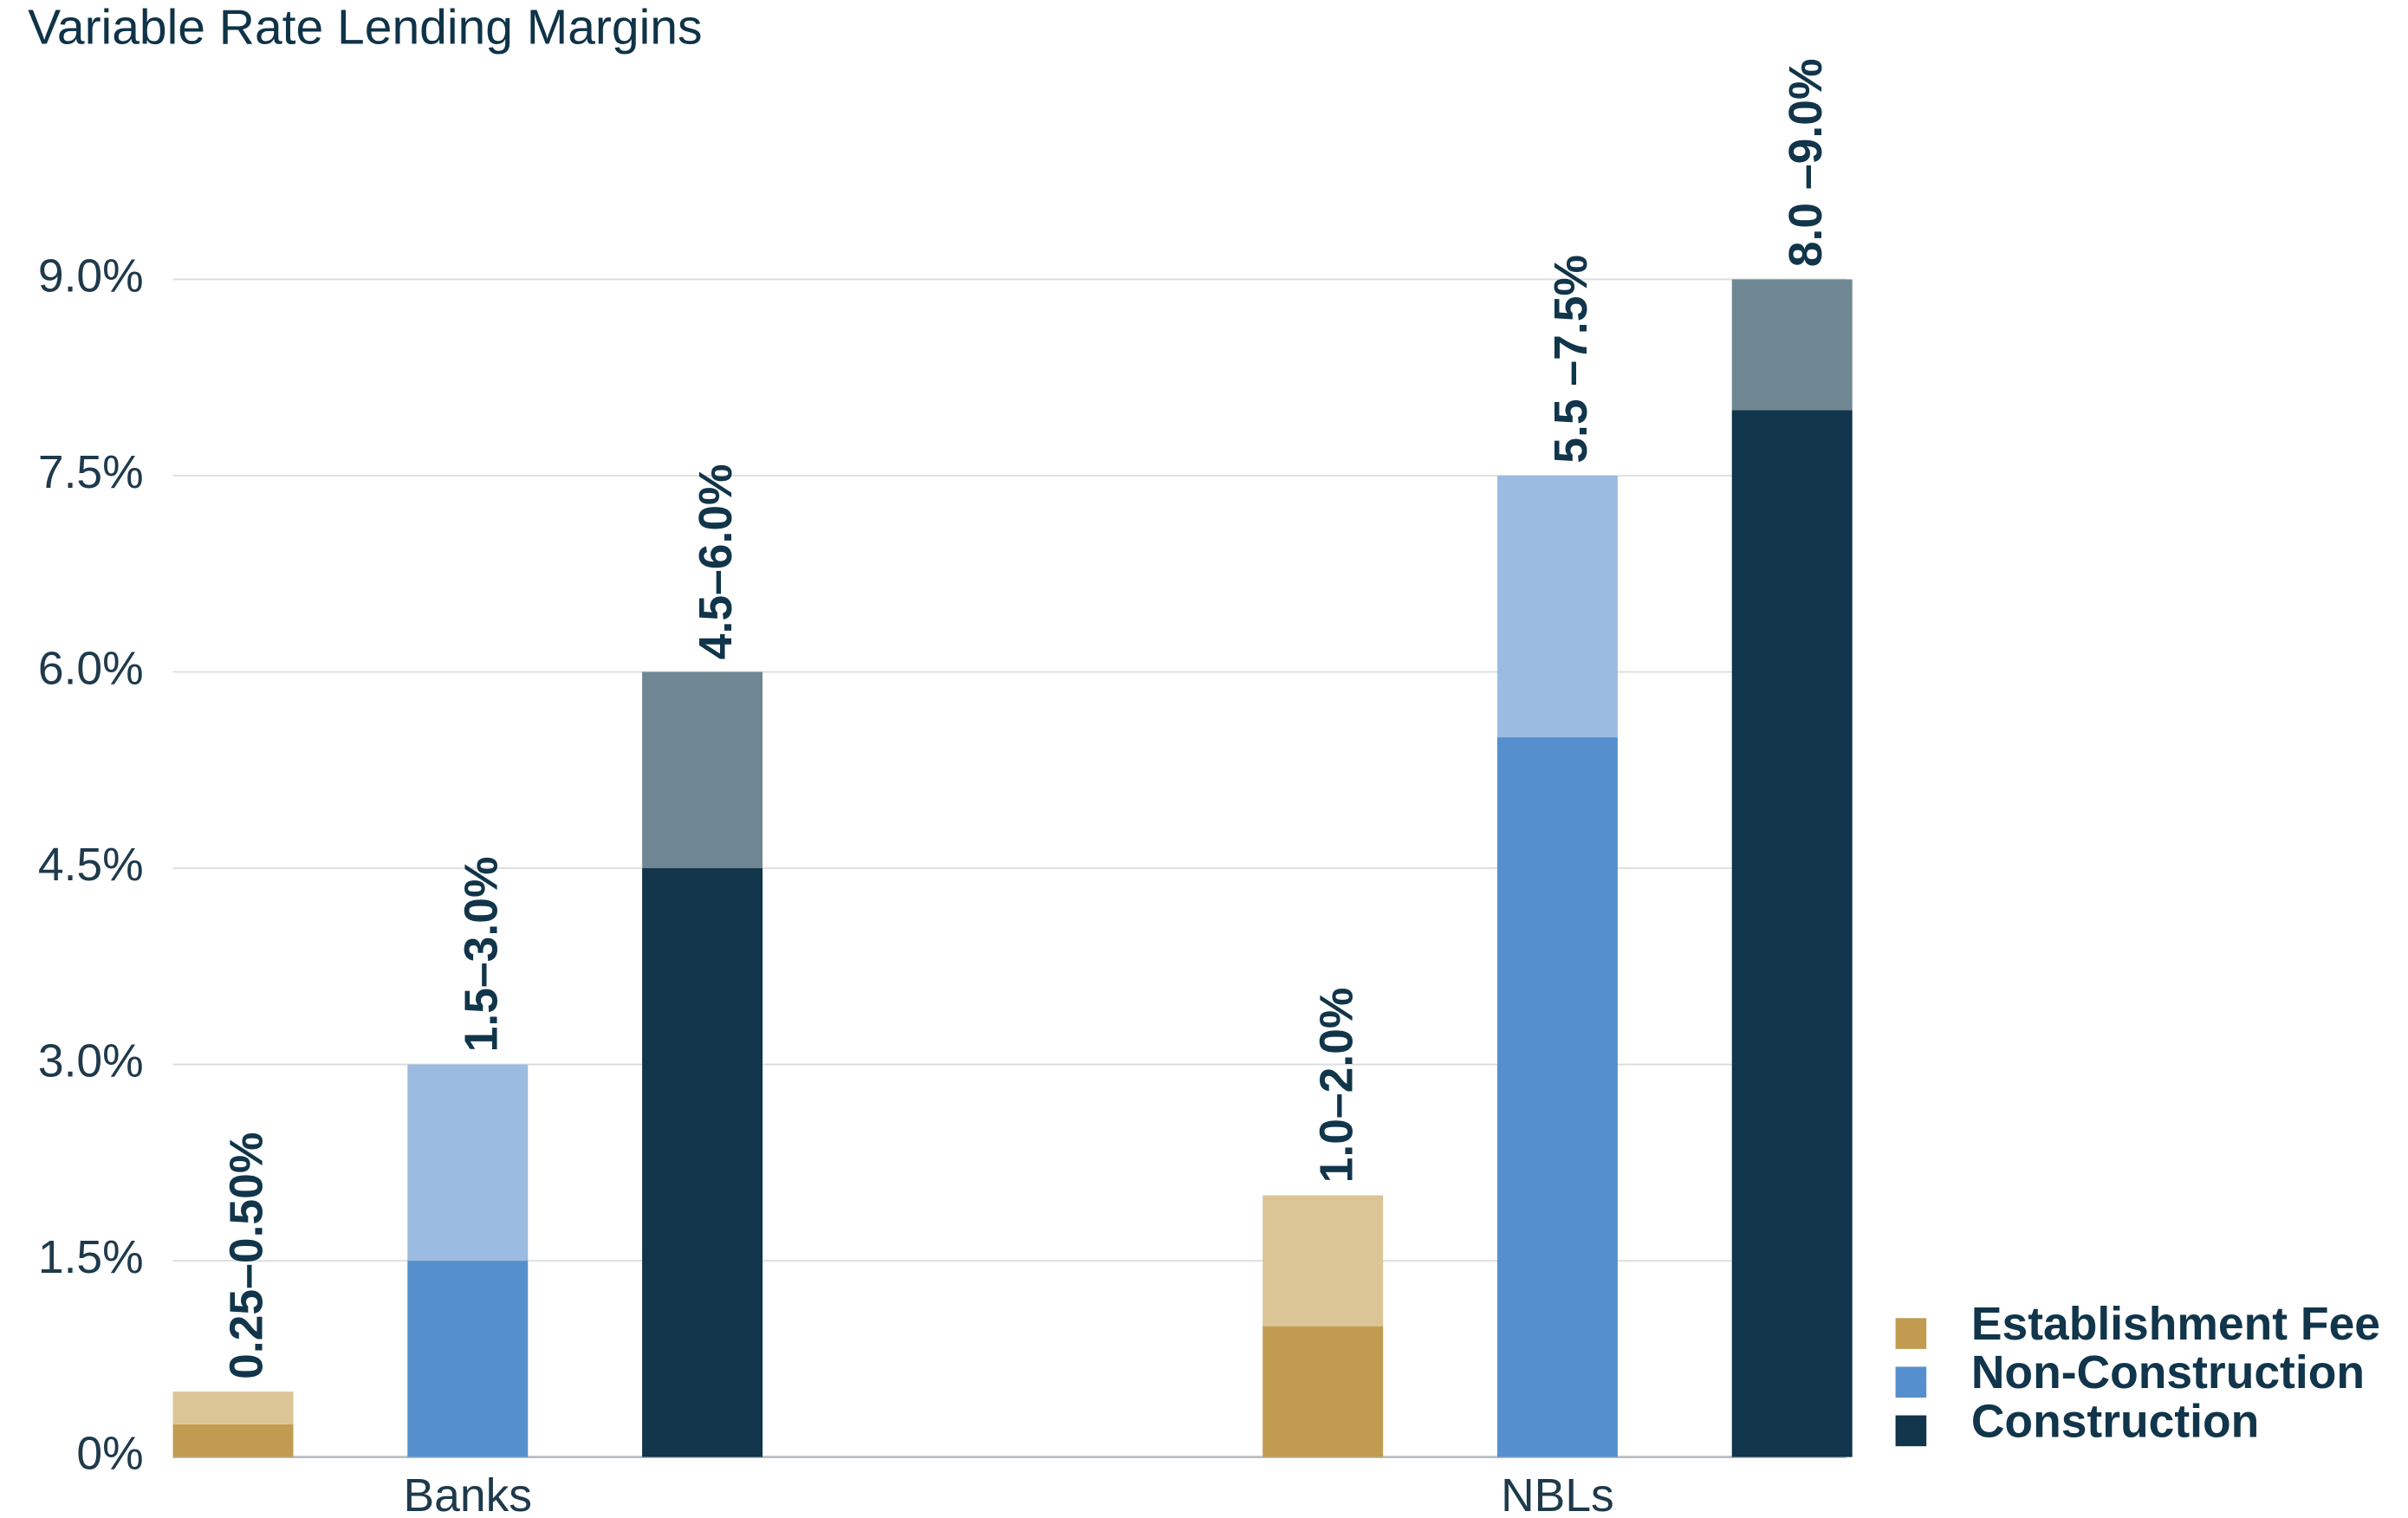 This screenshot has height=1518, width=2408. Describe the element at coordinates (91, 472) in the screenshot. I see `y-tick-label: 7.5%` at that location.